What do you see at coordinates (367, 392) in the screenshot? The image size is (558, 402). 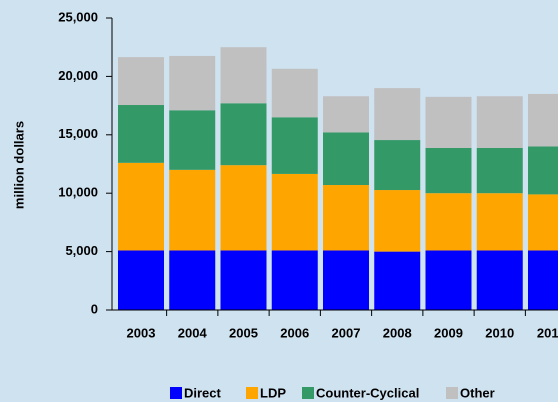 I see `legend-label: Counter-Cyclical` at bounding box center [367, 392].